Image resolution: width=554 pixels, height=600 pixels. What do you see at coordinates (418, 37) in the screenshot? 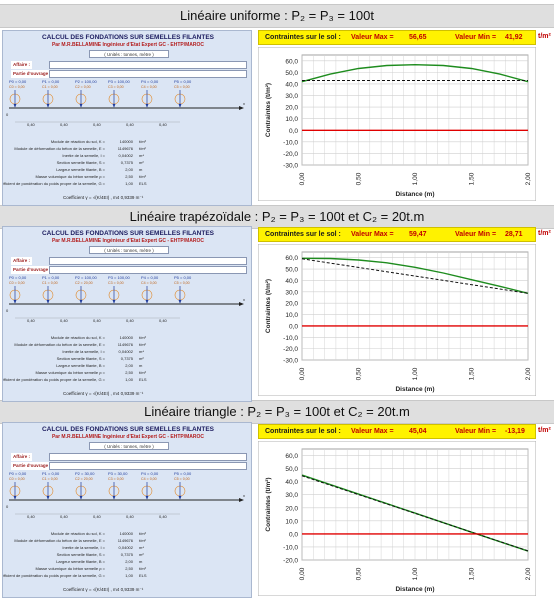
I see `max-value: 56,65` at bounding box center [418, 37].